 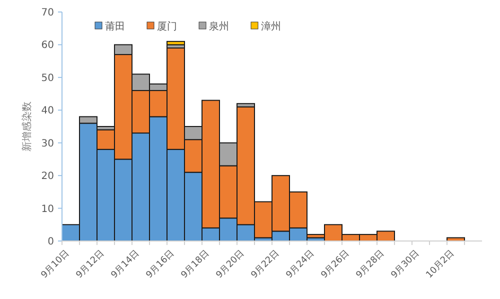 I want to click on x-tick-label: 9月24日, so click(x=300, y=264).